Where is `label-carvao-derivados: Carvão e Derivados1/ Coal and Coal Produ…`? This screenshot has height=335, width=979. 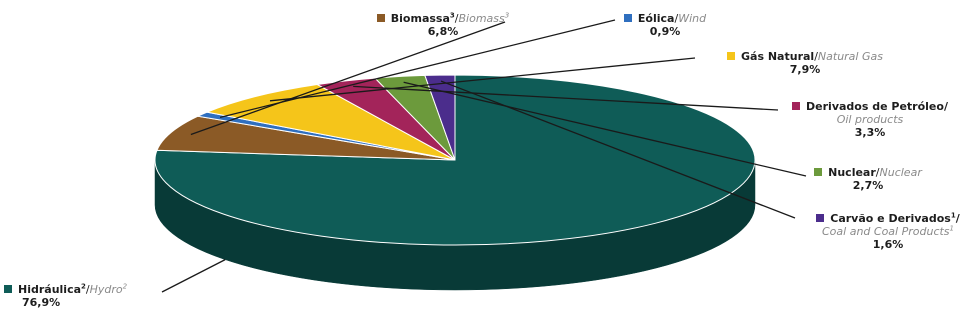 label-carvao-derivados: Carvão e Derivados1/ Coal and Coal Produ… is located at coordinates (888, 231).